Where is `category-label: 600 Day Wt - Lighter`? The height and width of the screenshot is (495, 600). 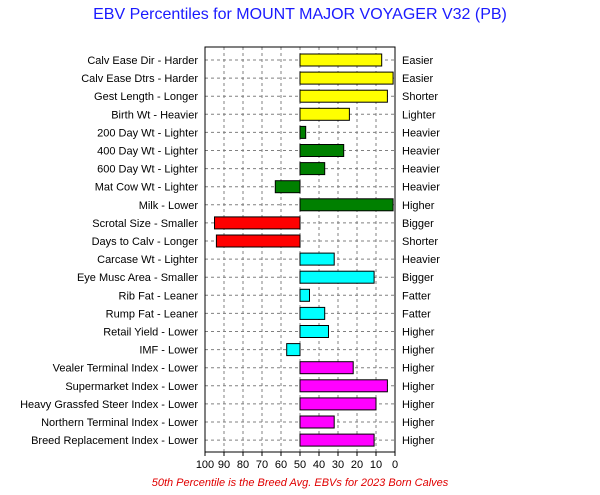 category-label: 600 Day Wt - Lighter is located at coordinates (147, 170).